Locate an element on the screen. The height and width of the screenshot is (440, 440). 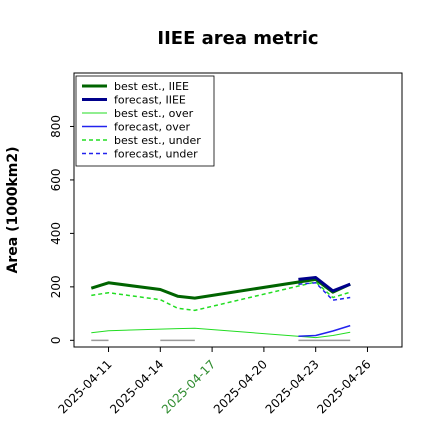
legend-label: forecast, over is located at coordinates (152, 127).